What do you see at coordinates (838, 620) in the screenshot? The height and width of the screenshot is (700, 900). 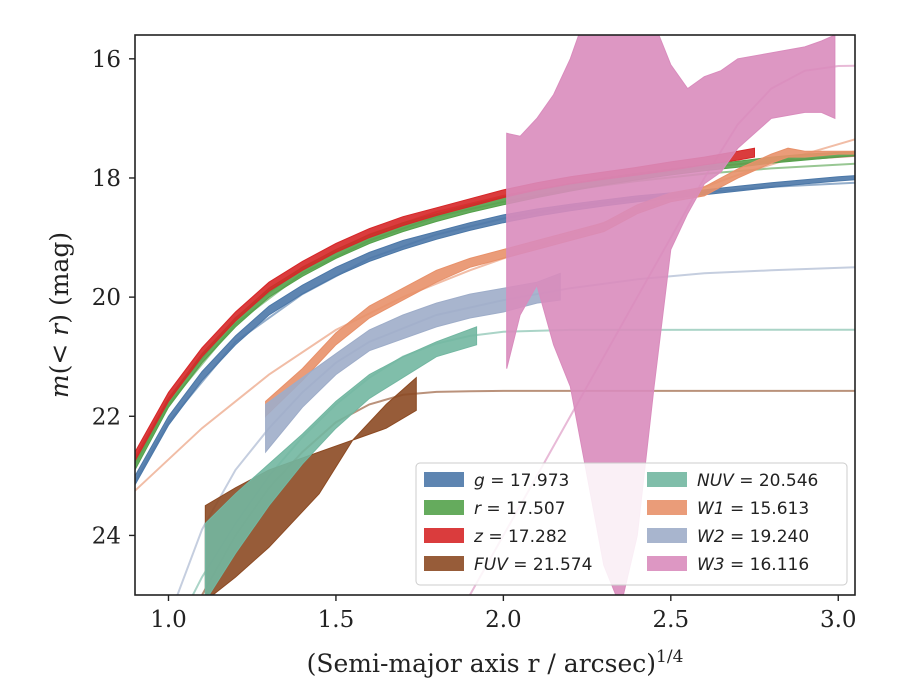 I see `x-tick-label: 3.0` at bounding box center [838, 620].